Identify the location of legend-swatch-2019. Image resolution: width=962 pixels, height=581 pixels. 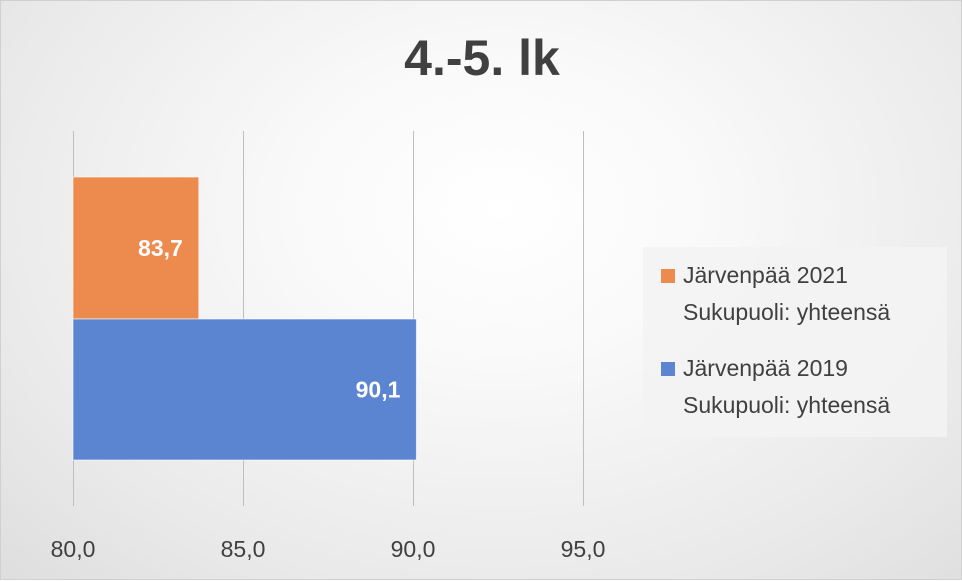
(668, 369).